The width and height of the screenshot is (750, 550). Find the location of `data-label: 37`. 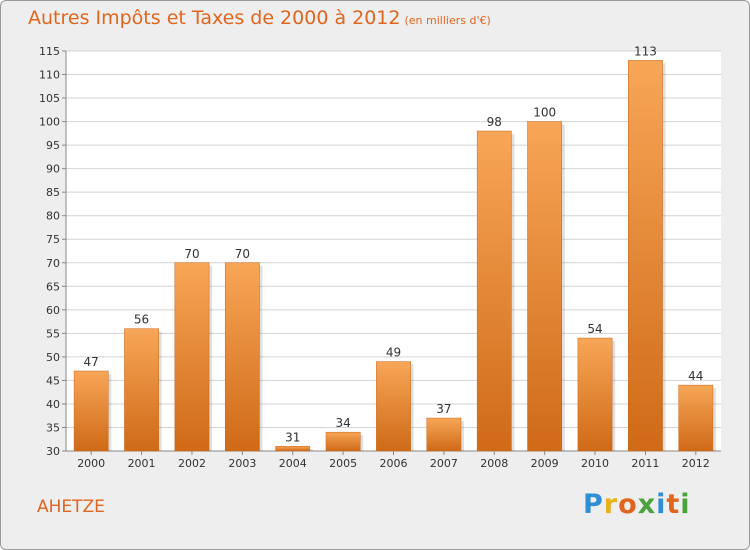

data-label: 37 is located at coordinates (443, 409).